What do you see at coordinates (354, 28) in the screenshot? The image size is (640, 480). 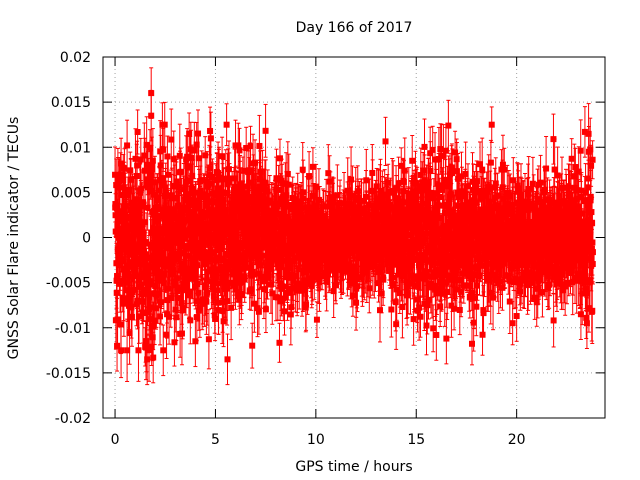 I see `chart-title: Day 166 of 2017` at bounding box center [354, 28].